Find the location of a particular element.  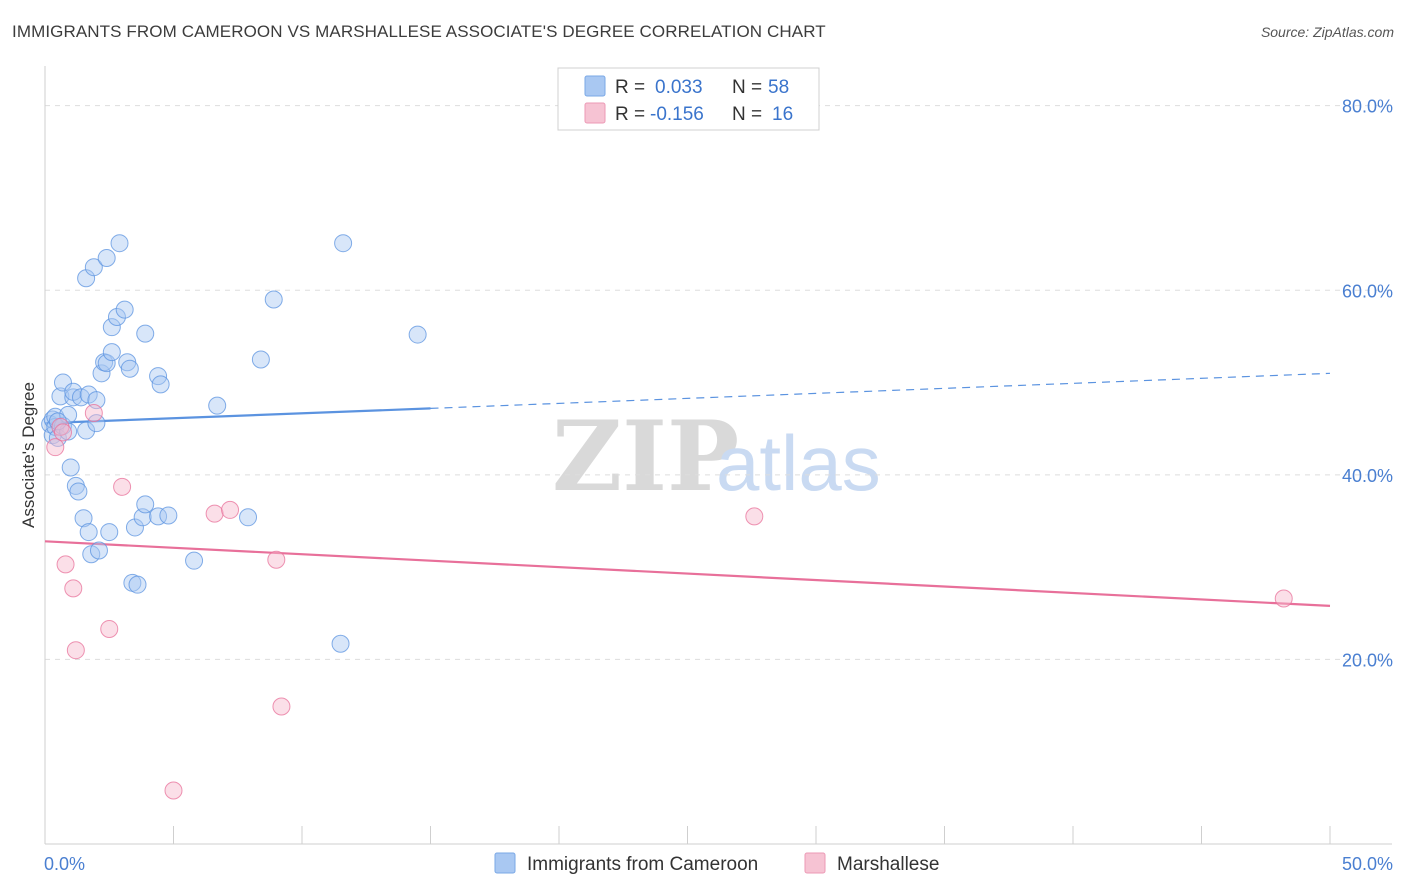

legend-r-value-0: 0.033 is located at coordinates (679, 87).